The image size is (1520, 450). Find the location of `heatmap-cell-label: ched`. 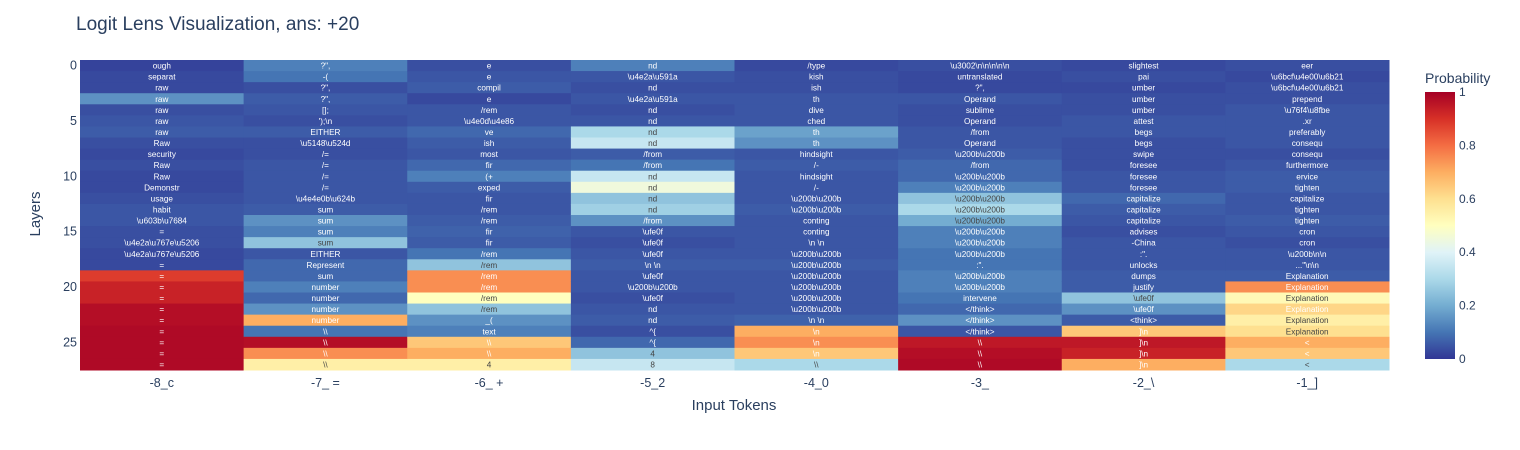

heatmap-cell-label: ched is located at coordinates (816, 121).